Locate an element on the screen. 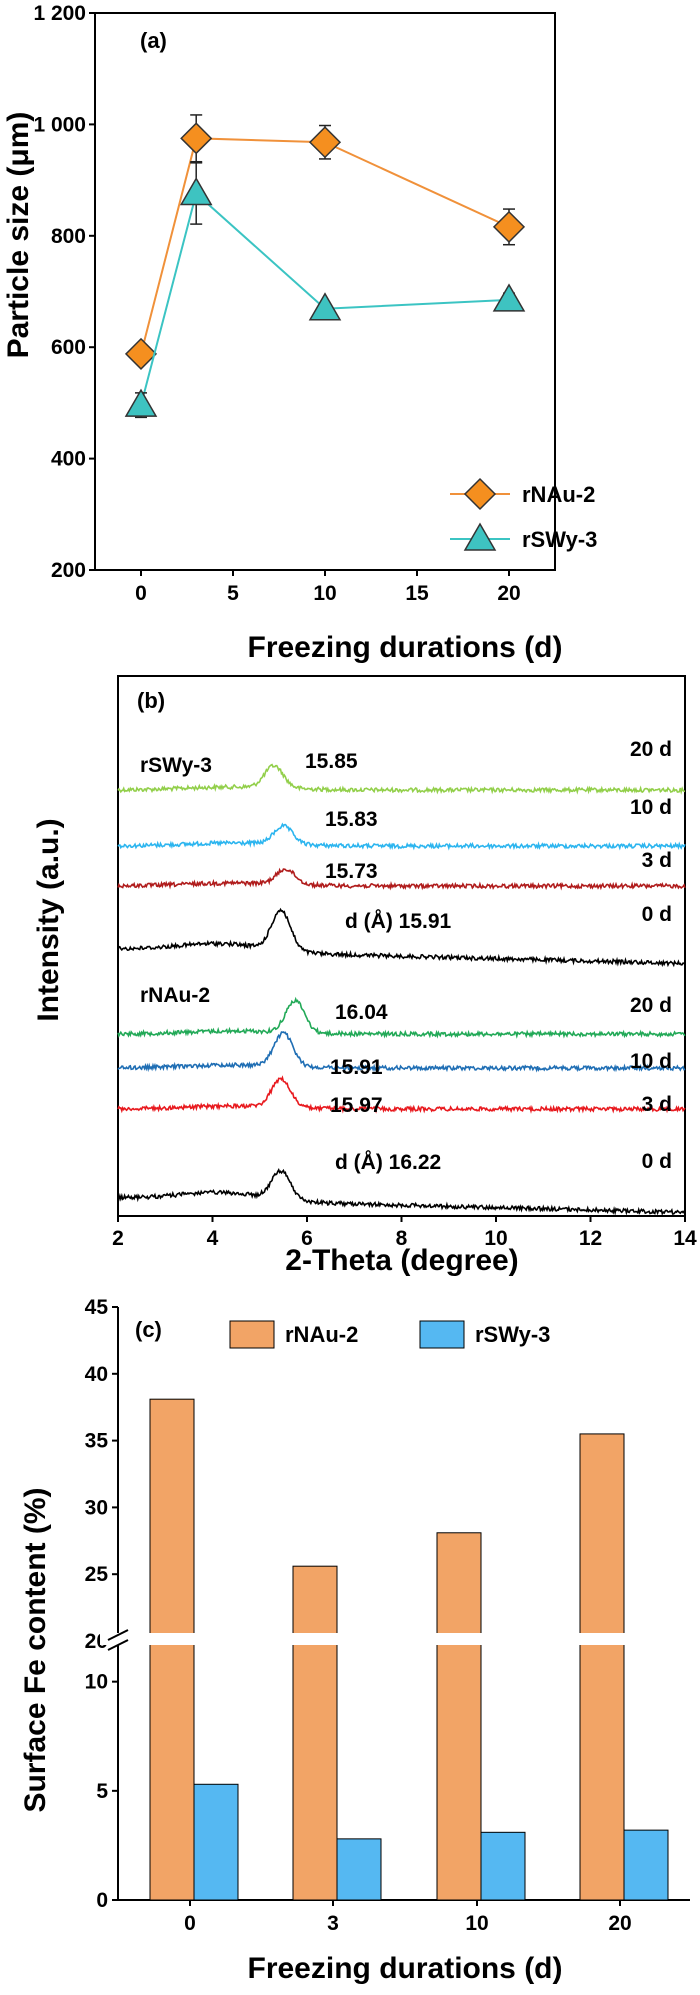 Image resolution: width=700 pixels, height=1995 pixels. panel-b-x-tick-label: 12 is located at coordinates (590, 1238).